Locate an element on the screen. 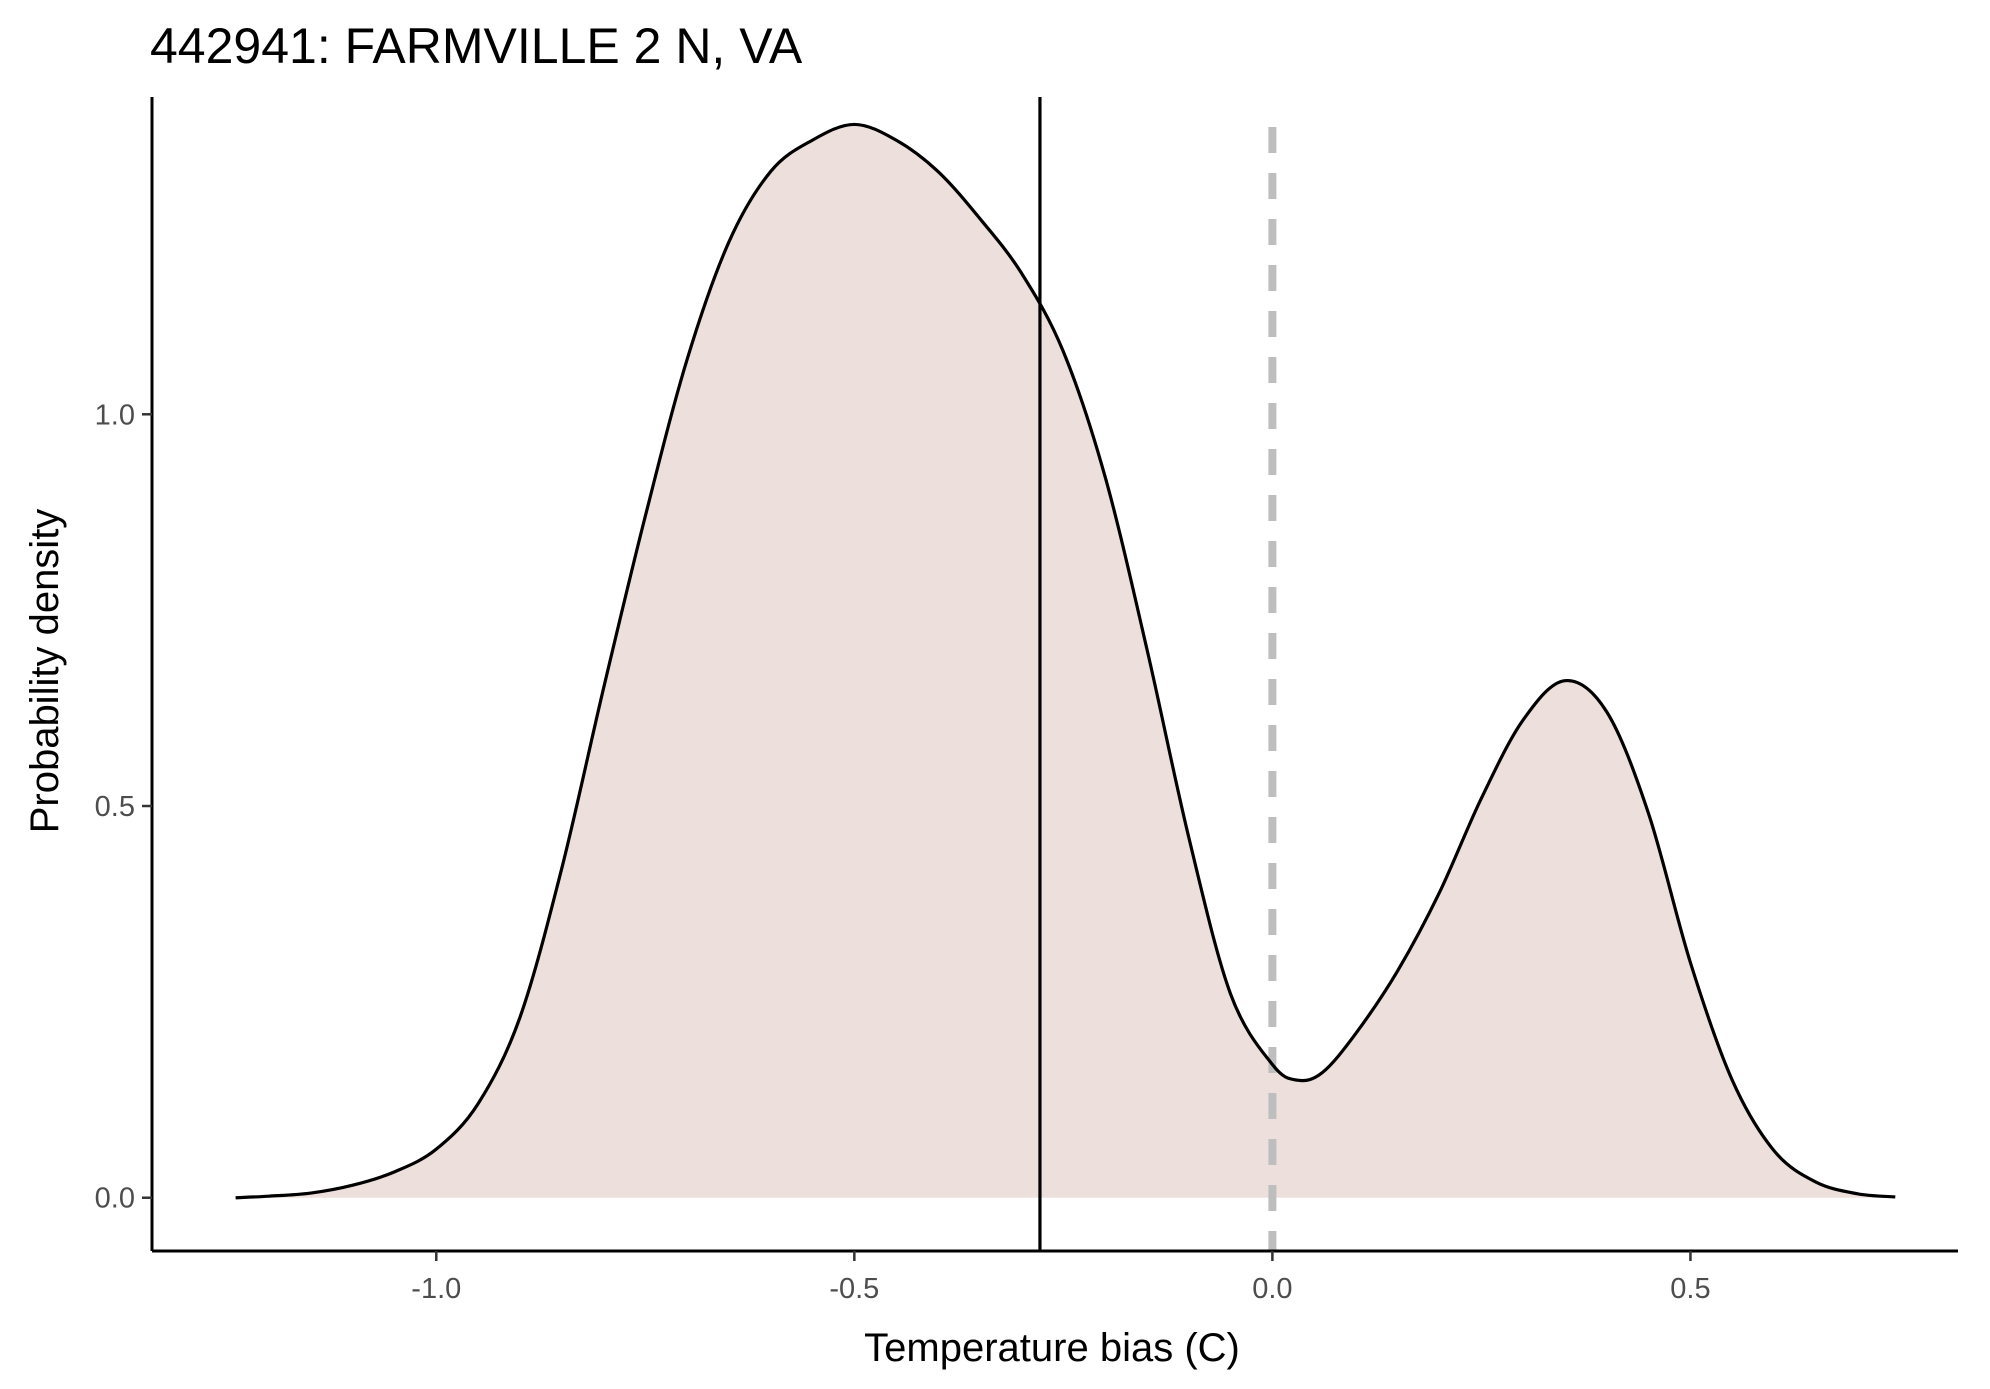  y-tick-label: 0.5 is located at coordinates (115, 807).